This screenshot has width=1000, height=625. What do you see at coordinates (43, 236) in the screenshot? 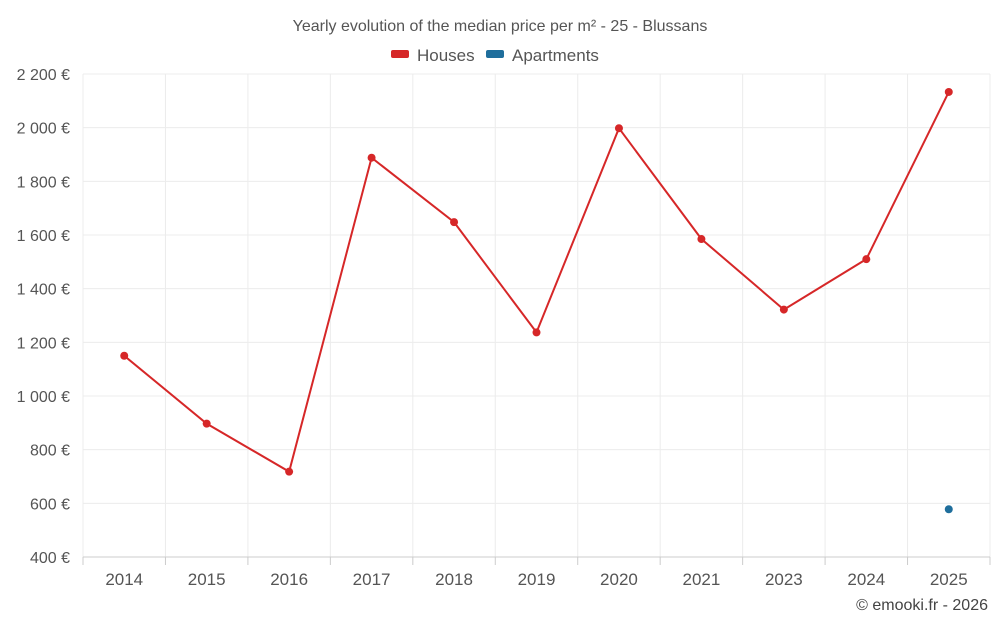
I see `y-tick-label: 1 600 €` at bounding box center [43, 236].